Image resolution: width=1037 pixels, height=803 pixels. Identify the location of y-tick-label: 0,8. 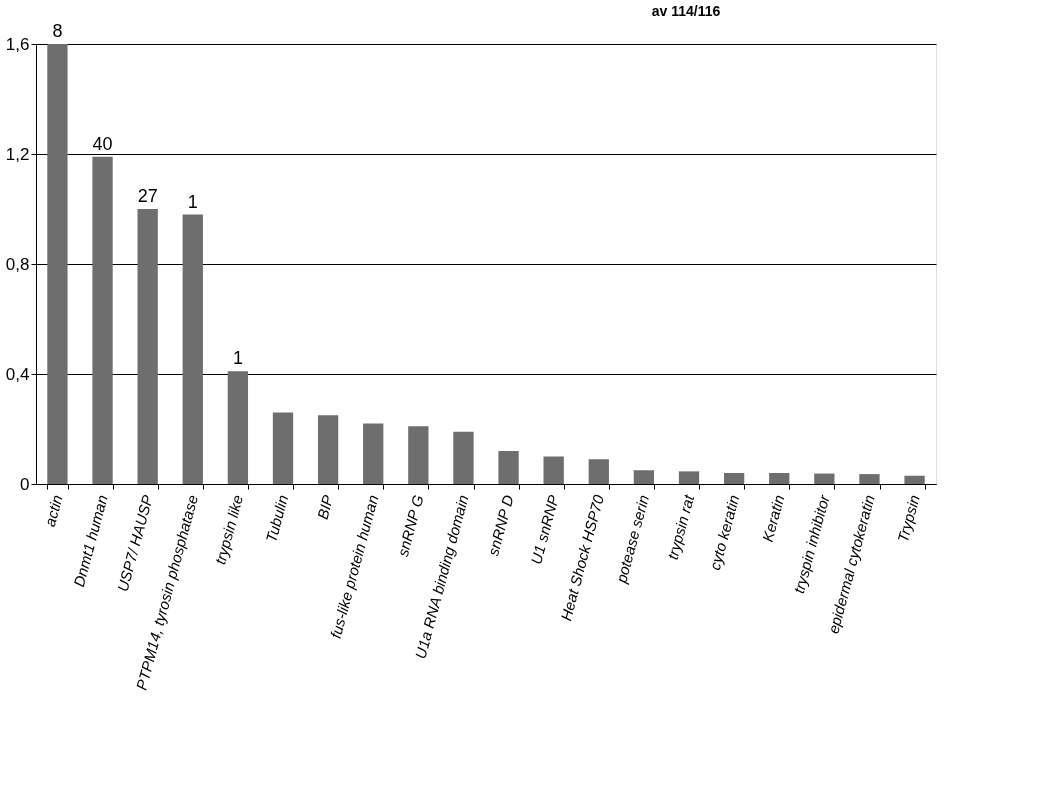
(17, 264).